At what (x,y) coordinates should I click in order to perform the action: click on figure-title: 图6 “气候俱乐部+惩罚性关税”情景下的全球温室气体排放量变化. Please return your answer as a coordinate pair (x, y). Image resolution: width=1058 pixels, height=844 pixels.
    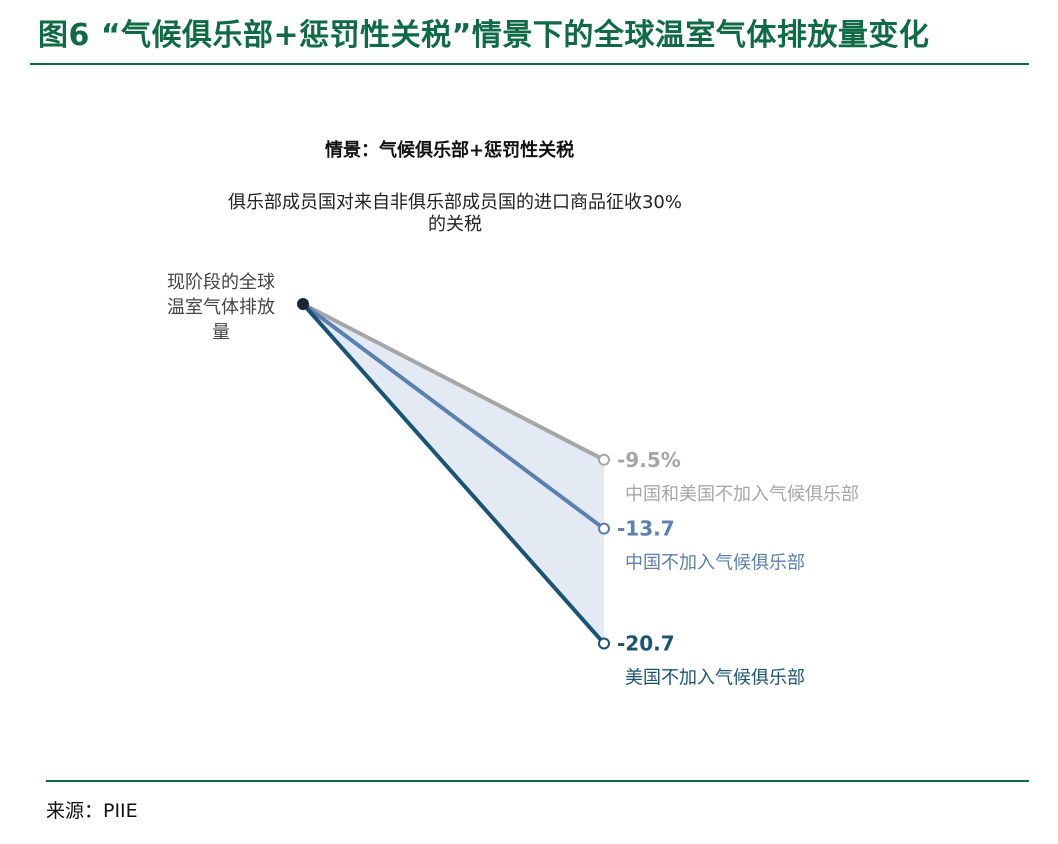
    Looking at the image, I should click on (484, 35).